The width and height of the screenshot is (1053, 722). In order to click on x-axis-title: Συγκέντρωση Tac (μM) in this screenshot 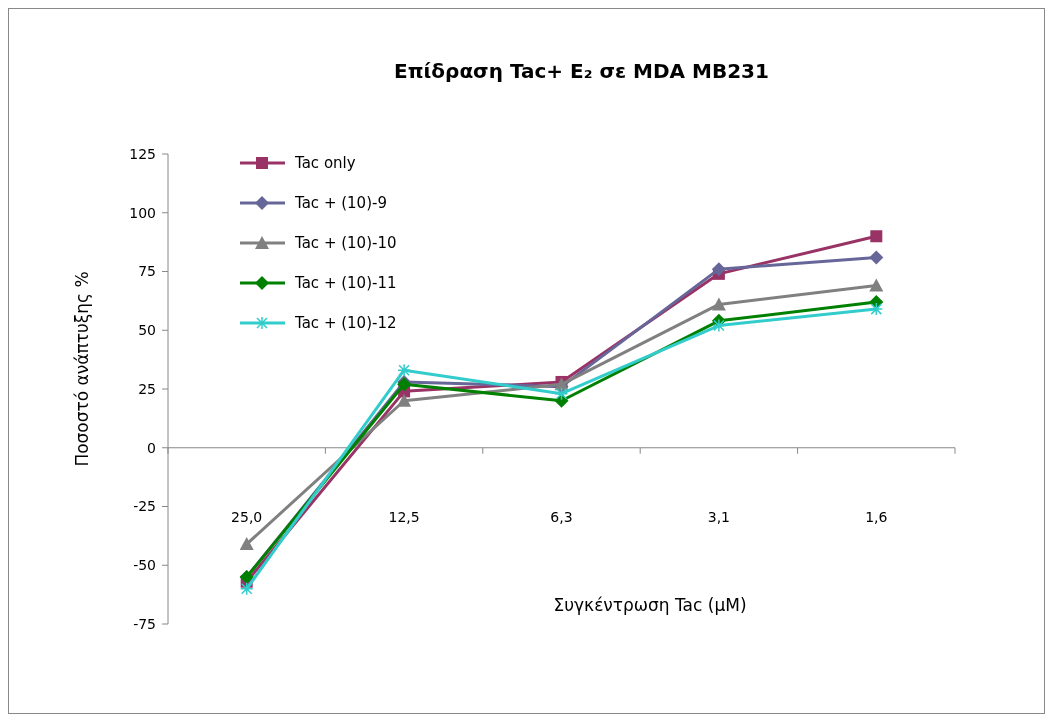, I will do `click(650, 605)`.